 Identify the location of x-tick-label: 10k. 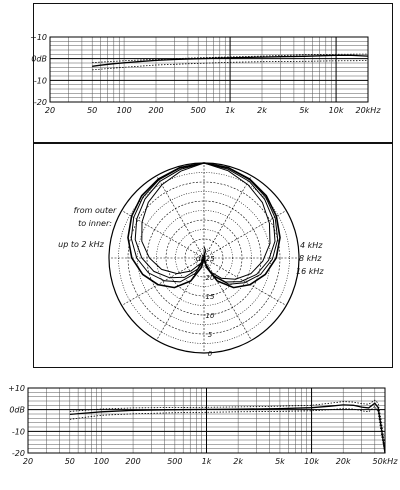
(311, 461).